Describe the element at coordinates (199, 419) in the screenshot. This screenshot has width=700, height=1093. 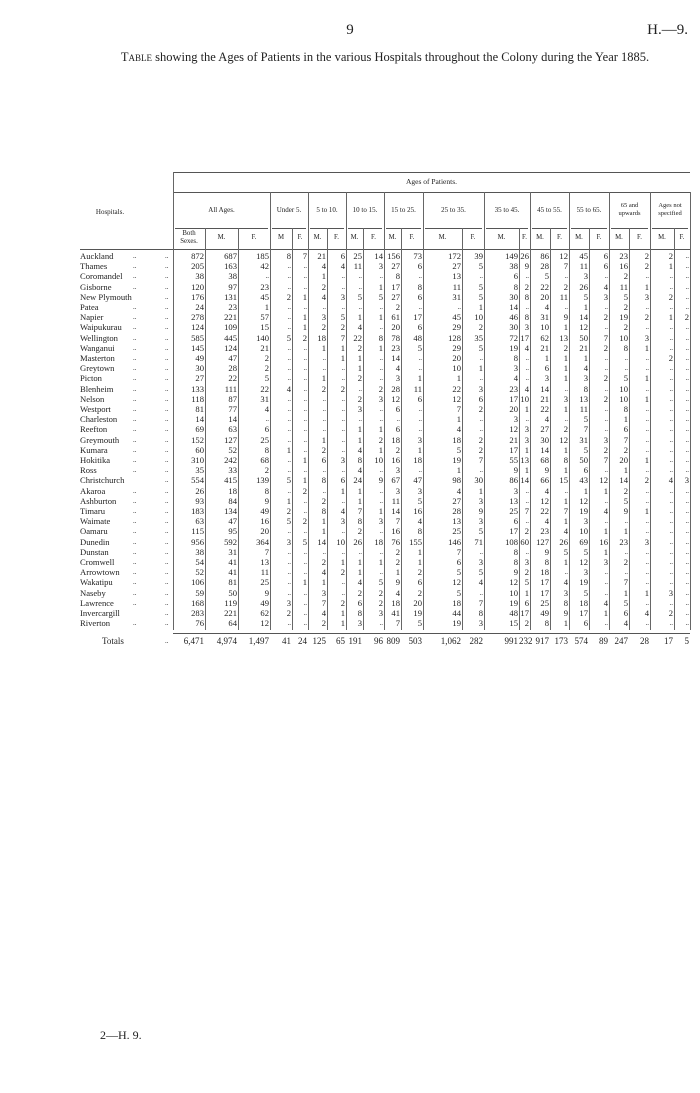
I see `table-cell: 14` at that location.